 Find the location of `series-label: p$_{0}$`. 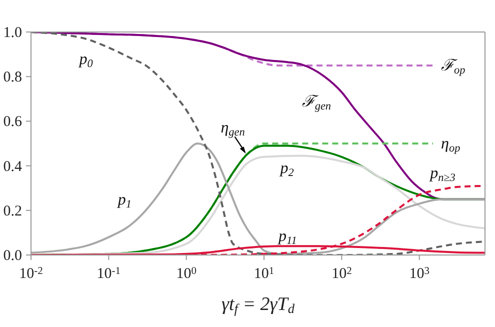

series-label: p$_{0}$ is located at coordinates (86, 60).